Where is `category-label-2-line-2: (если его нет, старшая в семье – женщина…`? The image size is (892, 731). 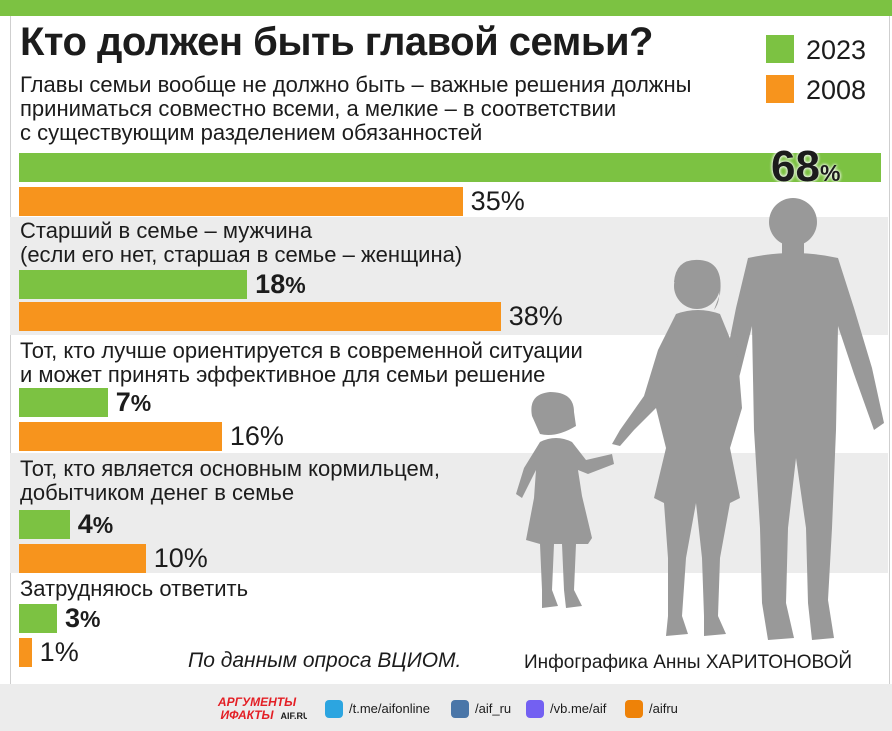 category-label-2-line-2: (если его нет, старшая в семье – женщина… is located at coordinates (241, 254).